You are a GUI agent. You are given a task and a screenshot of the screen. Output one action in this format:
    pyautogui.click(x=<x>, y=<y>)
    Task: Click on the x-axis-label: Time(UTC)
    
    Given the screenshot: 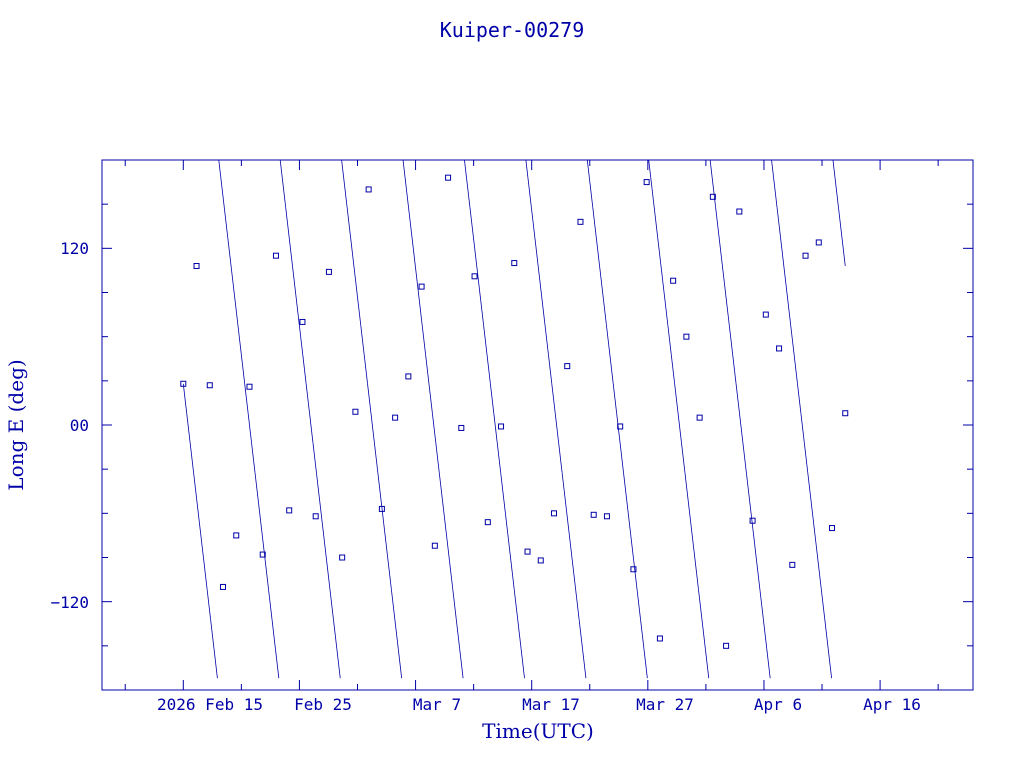 What is the action you would take?
    pyautogui.click(x=538, y=731)
    